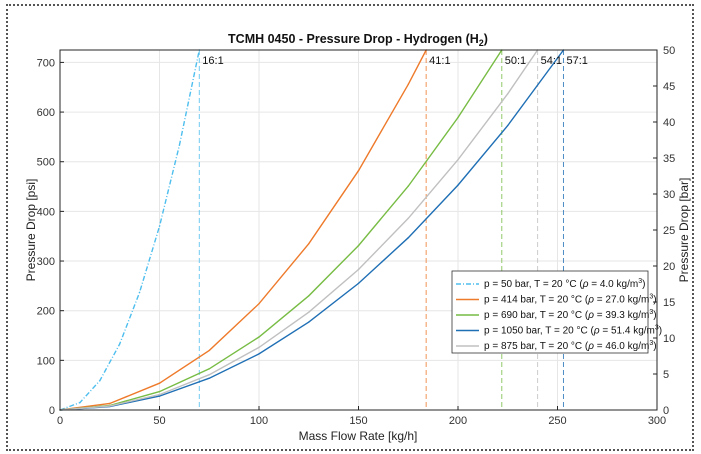 The image size is (701, 454). I want to click on y-right-axis-label: Pressure Drop [bar], so click(684, 230).